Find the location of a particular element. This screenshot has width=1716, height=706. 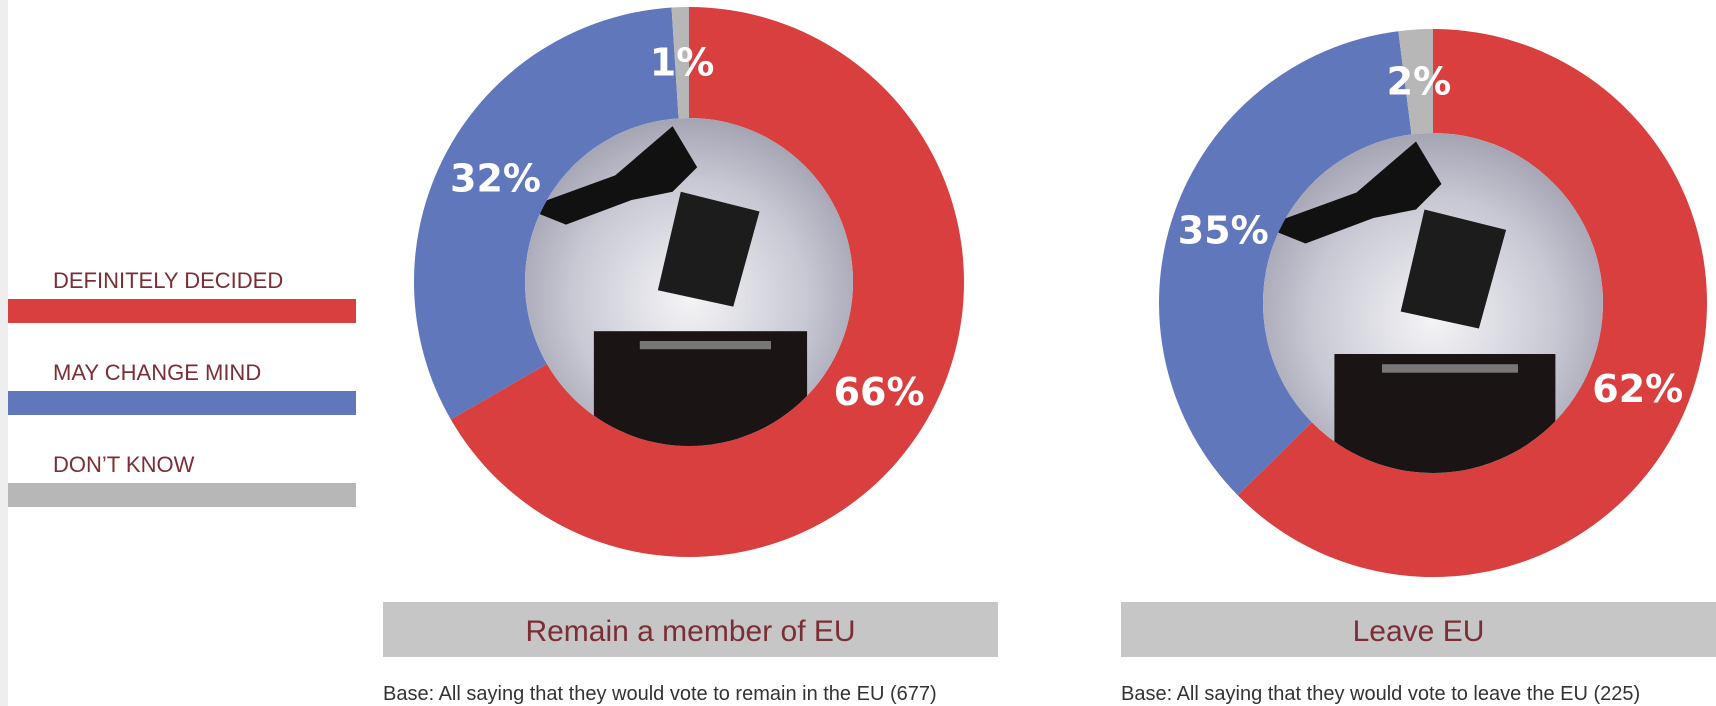

photo-silhouette is located at coordinates (666, 286).